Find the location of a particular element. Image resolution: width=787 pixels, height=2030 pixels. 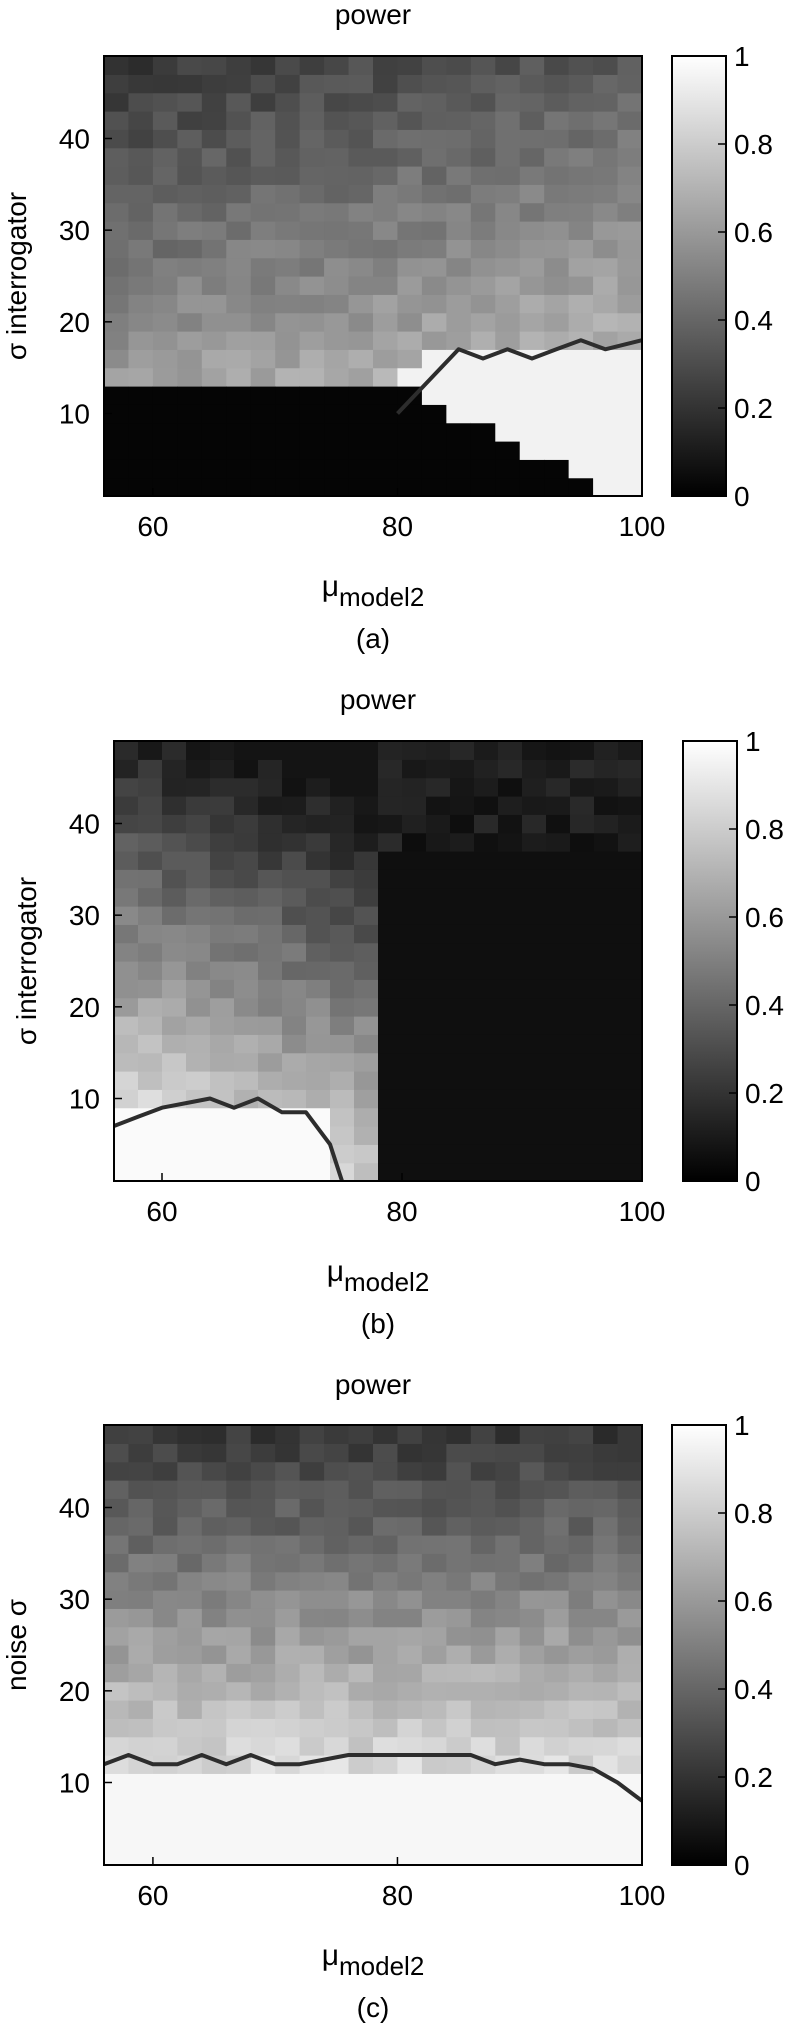

x-axis-label-subscript: model2 is located at coordinates (381, 1966).